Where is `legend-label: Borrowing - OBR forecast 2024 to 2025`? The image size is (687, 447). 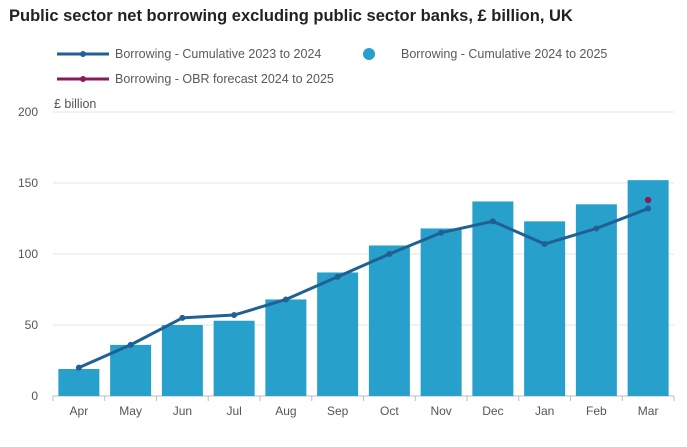 legend-label: Borrowing - OBR forecast 2024 to 2025 is located at coordinates (224, 79).